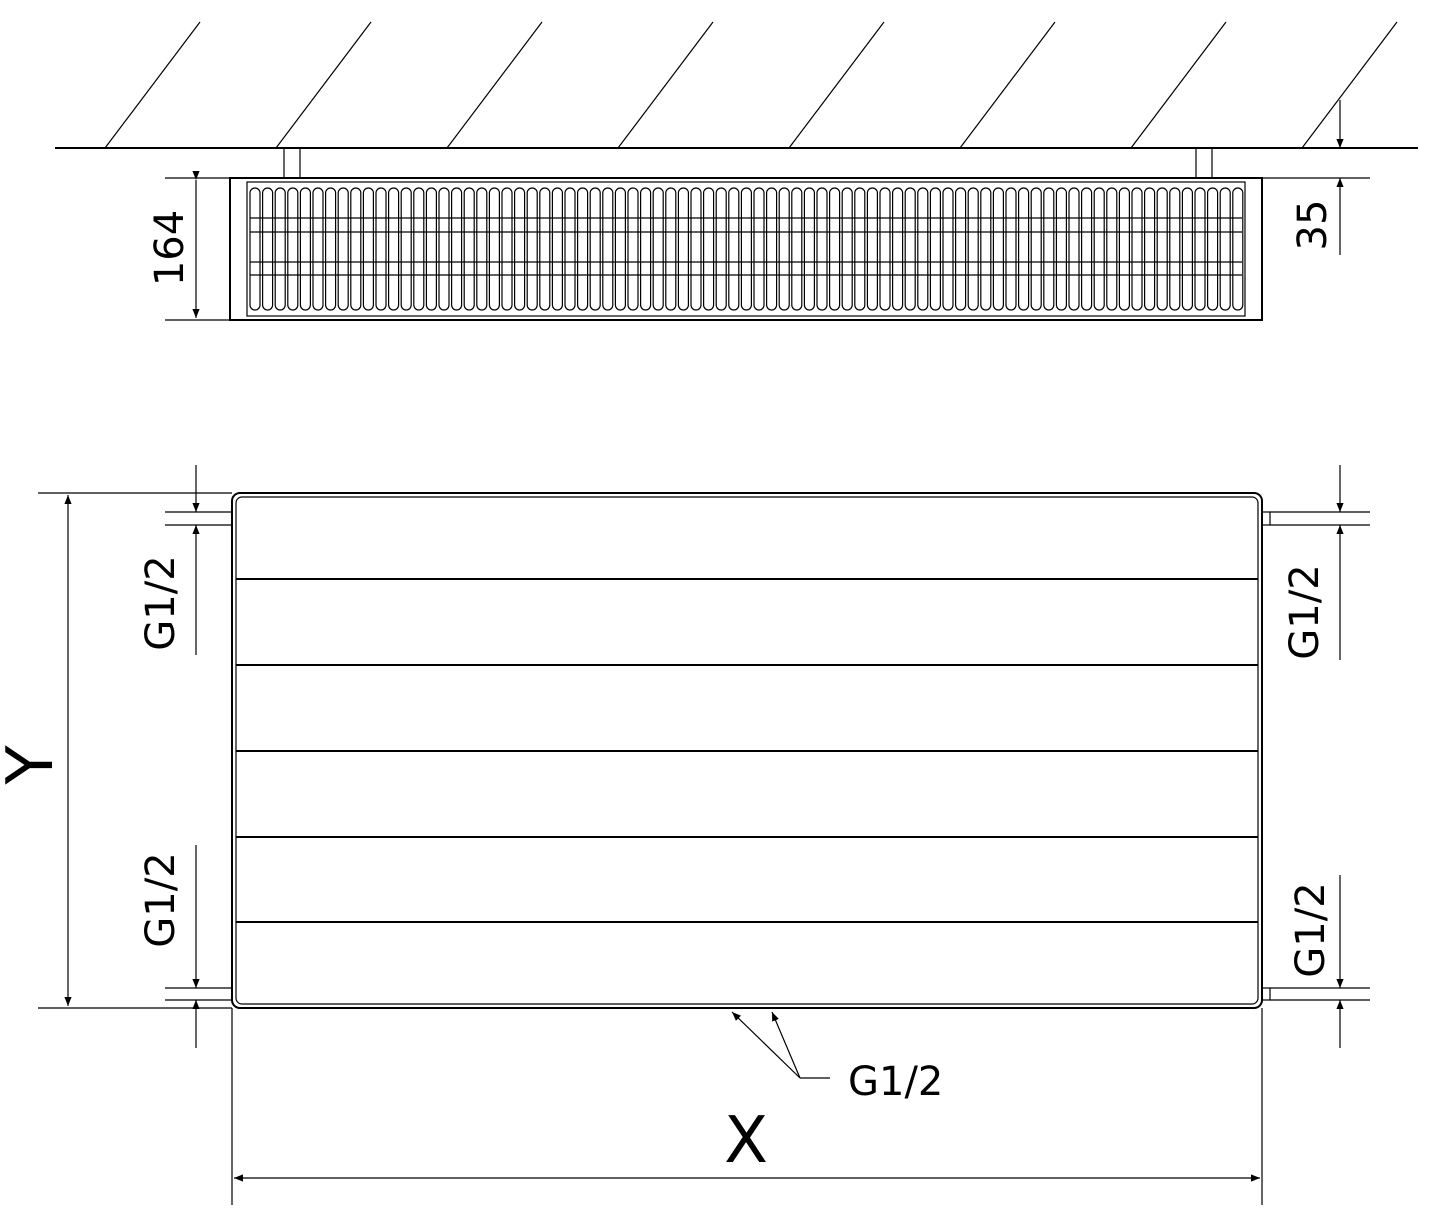  I want to click on height-label: Y, so click(34, 765).